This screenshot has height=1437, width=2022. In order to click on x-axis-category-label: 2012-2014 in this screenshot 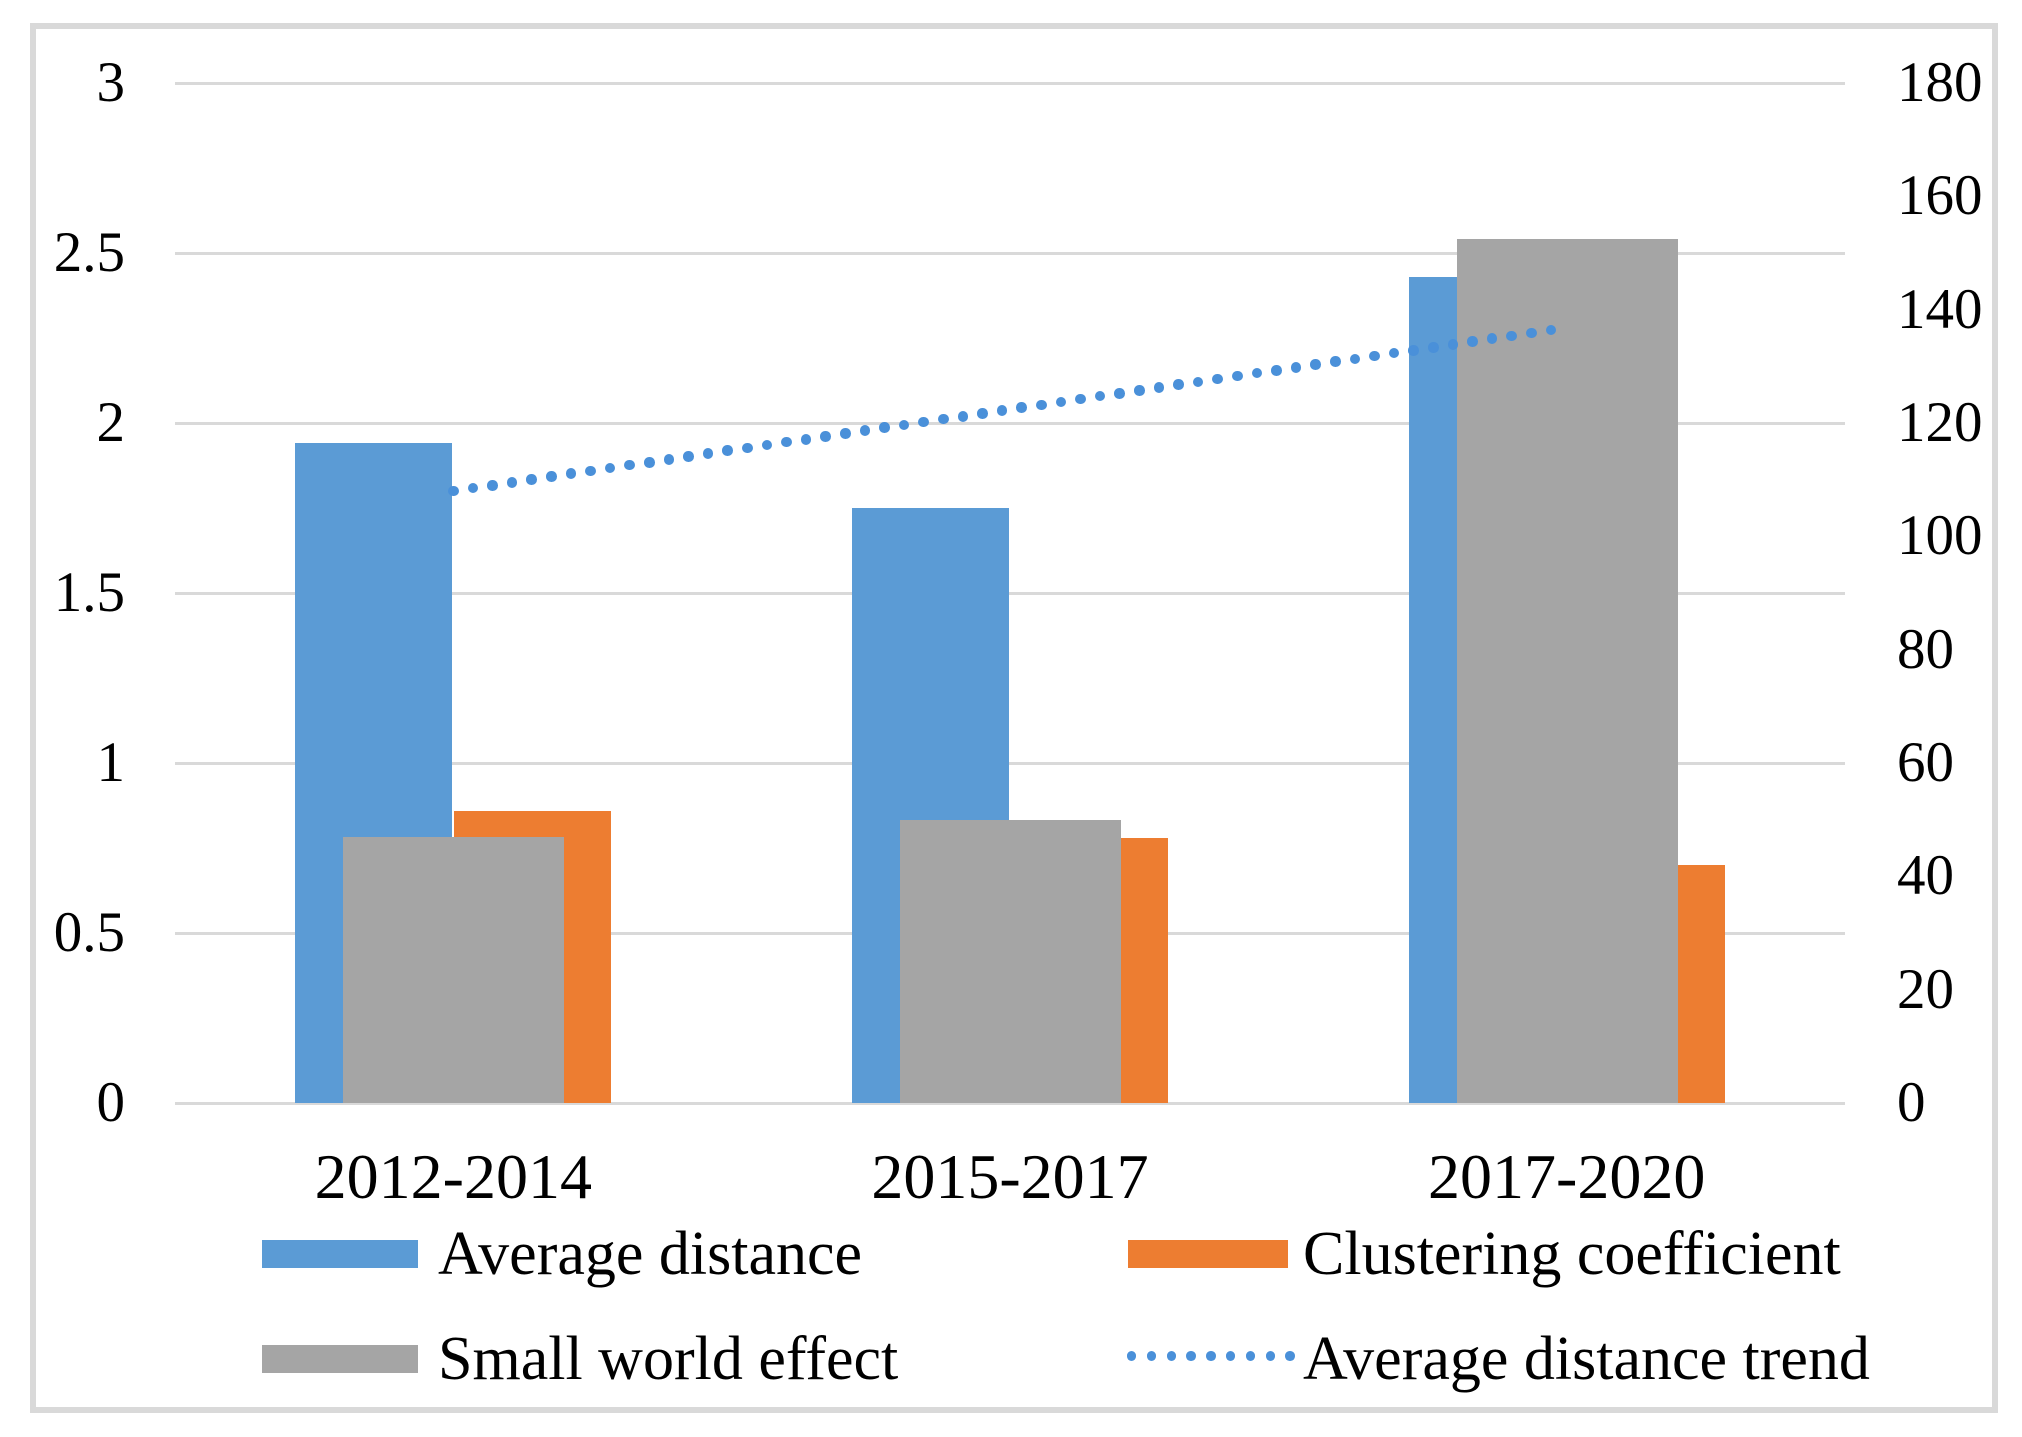, I will do `click(453, 1176)`.